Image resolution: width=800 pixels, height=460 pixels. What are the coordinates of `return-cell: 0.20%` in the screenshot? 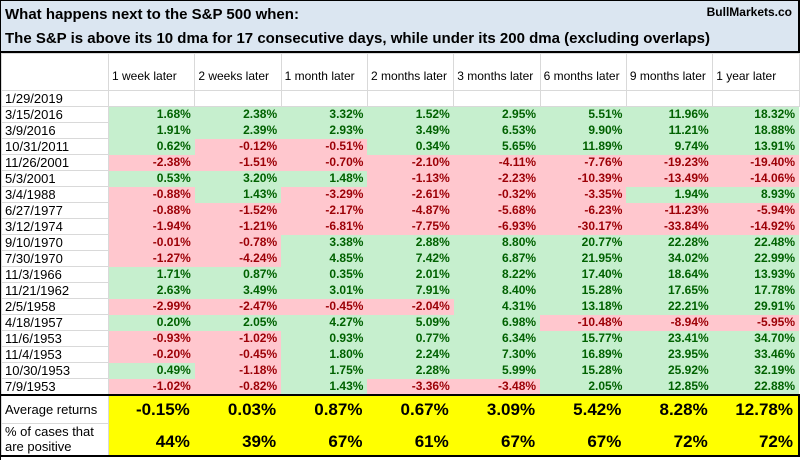 It's located at (151, 322).